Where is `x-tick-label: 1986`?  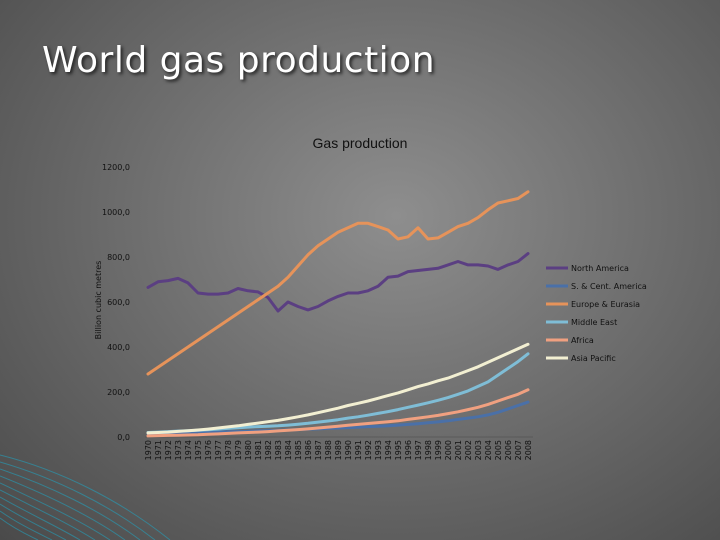 x-tick-label: 1986 is located at coordinates (308, 450).